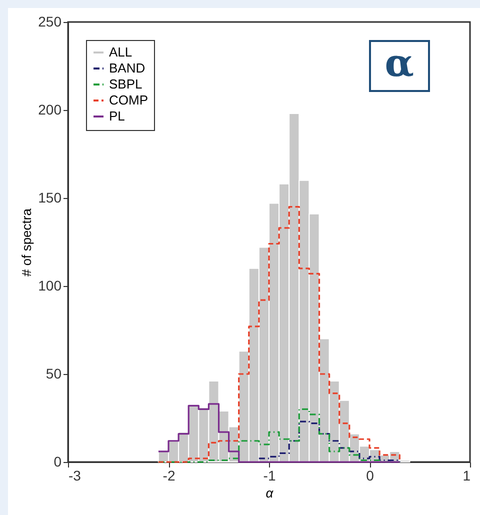  I want to click on y-tick-label: 0, so click(58, 462).